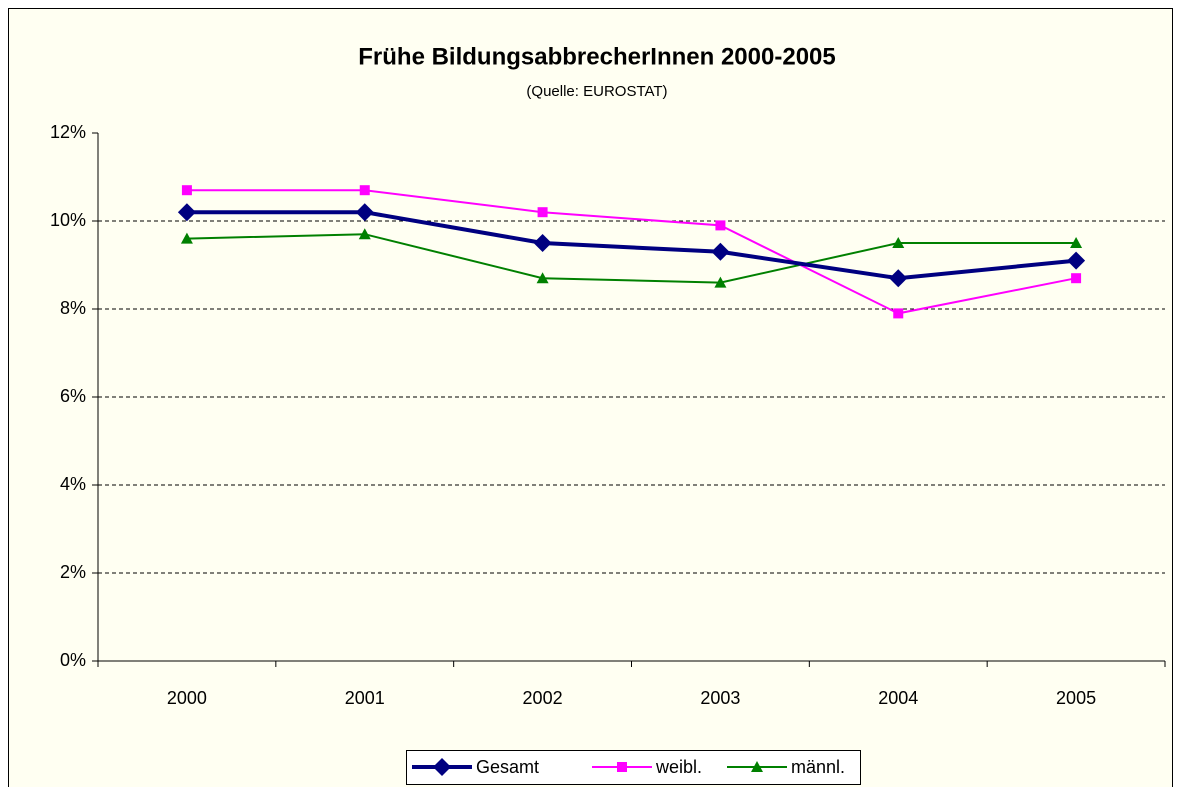 The height and width of the screenshot is (787, 1181). Describe the element at coordinates (73, 308) in the screenshot. I see `y-tick-label: 8%` at that location.